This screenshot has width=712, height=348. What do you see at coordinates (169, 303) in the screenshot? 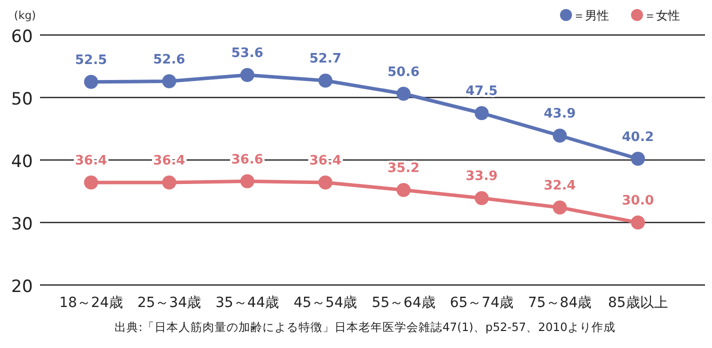
I see `x-tick-label: 25～34歳` at bounding box center [169, 303].